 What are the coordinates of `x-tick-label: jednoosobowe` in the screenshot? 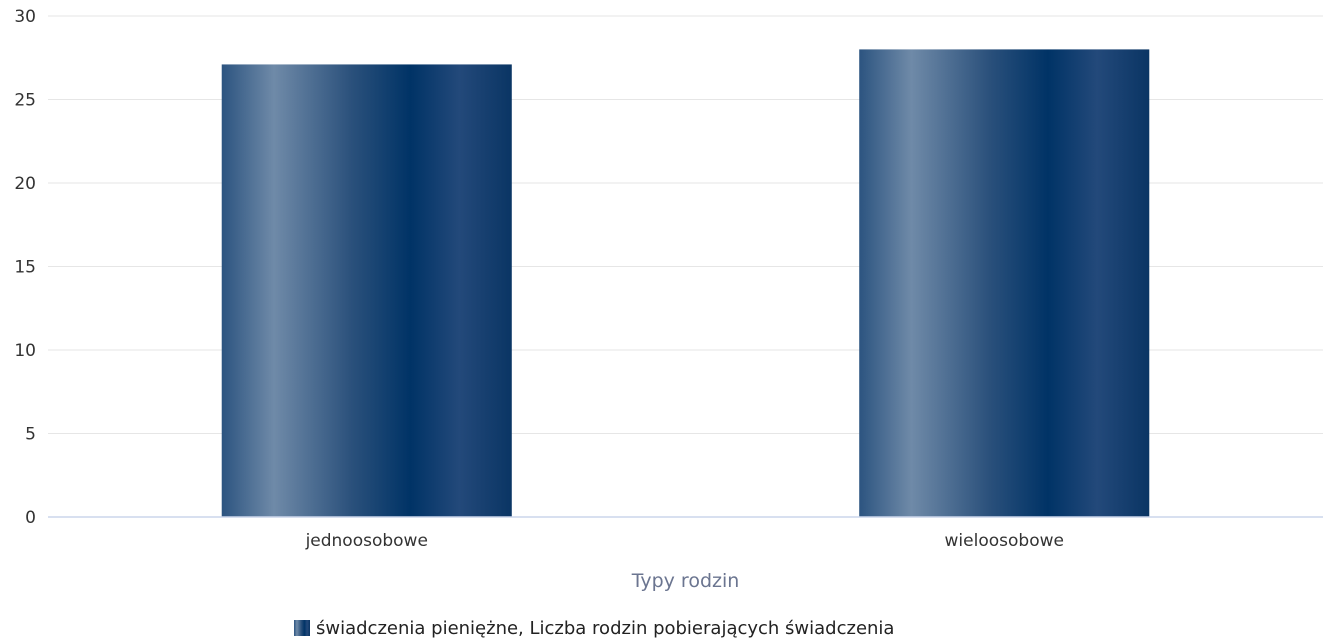 It's located at (366, 541).